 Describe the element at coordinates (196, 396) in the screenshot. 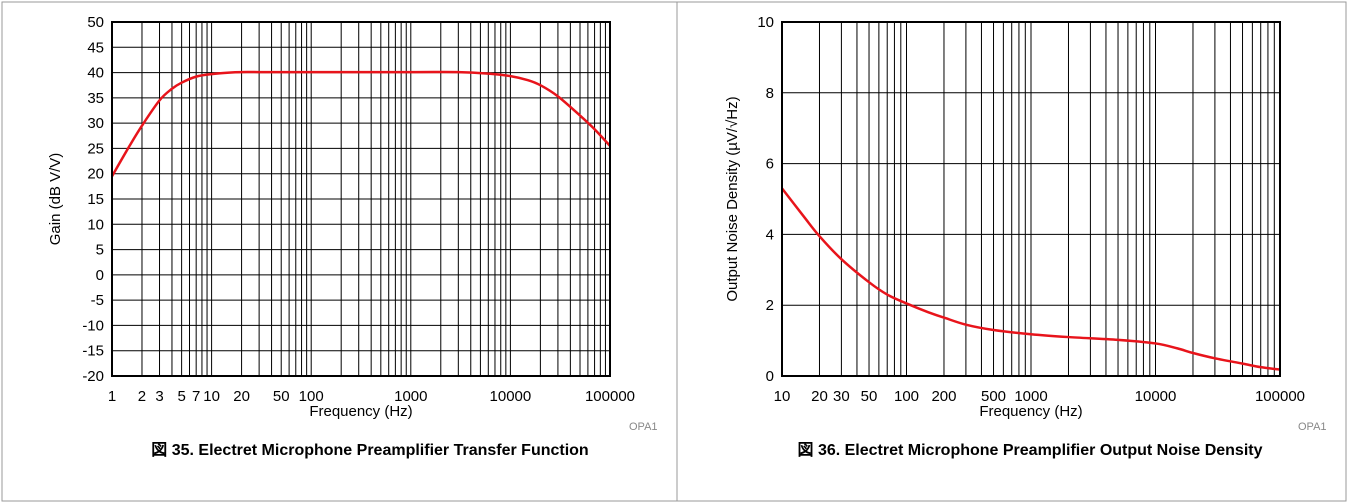

I see `x-tick-label: 7` at that location.